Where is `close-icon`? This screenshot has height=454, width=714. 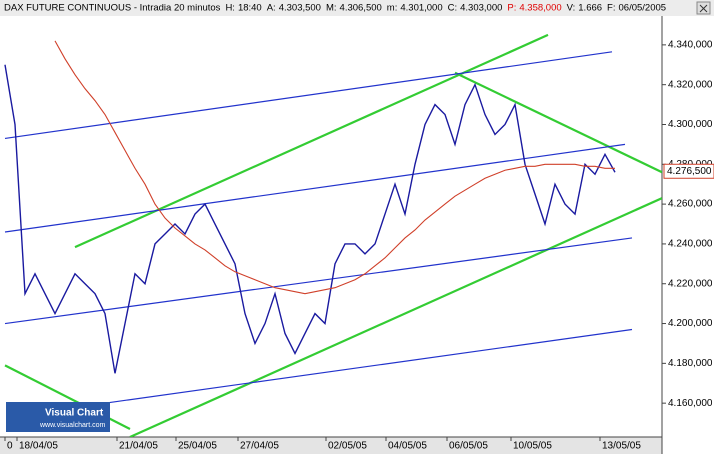 close-icon is located at coordinates (703, 8).